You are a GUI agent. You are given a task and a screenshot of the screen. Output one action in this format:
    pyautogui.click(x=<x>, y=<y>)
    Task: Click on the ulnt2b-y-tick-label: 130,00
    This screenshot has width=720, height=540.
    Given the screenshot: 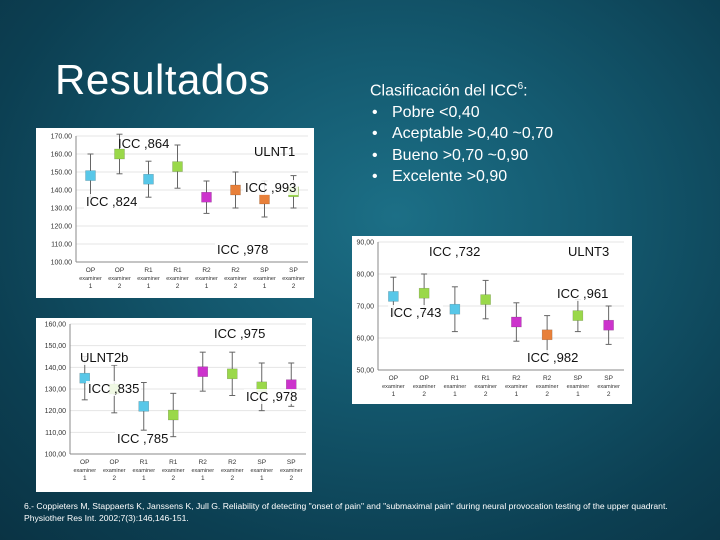 What is the action you would take?
    pyautogui.click(x=56, y=390)
    